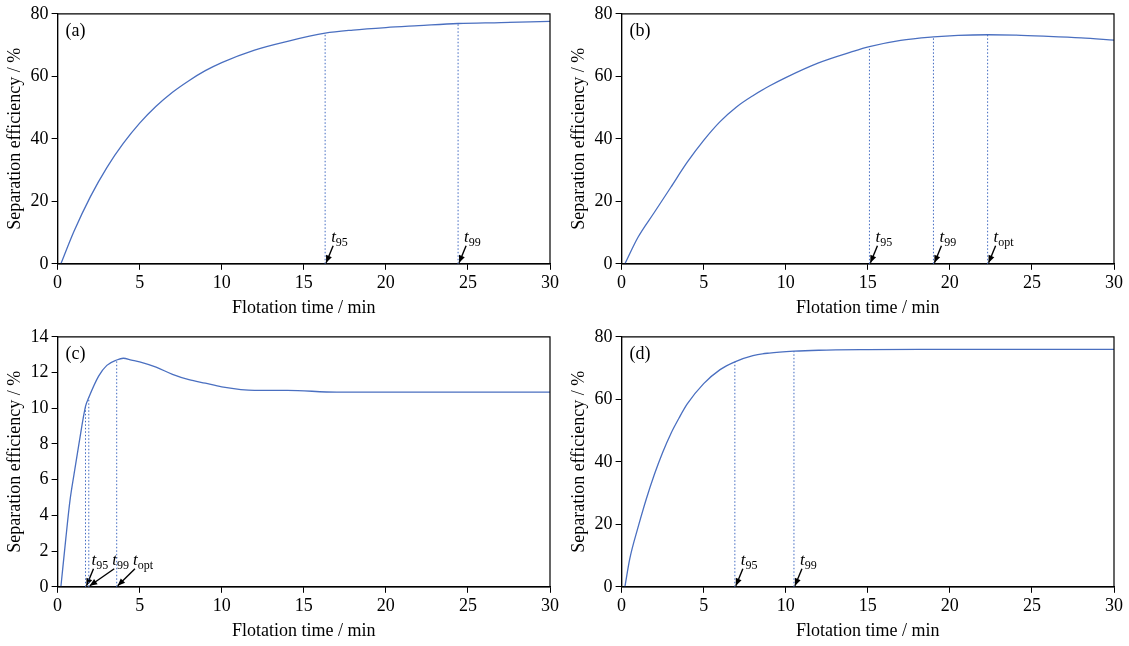  What do you see at coordinates (640, 30) in the screenshot?
I see `annotation: (b)` at bounding box center [640, 30].